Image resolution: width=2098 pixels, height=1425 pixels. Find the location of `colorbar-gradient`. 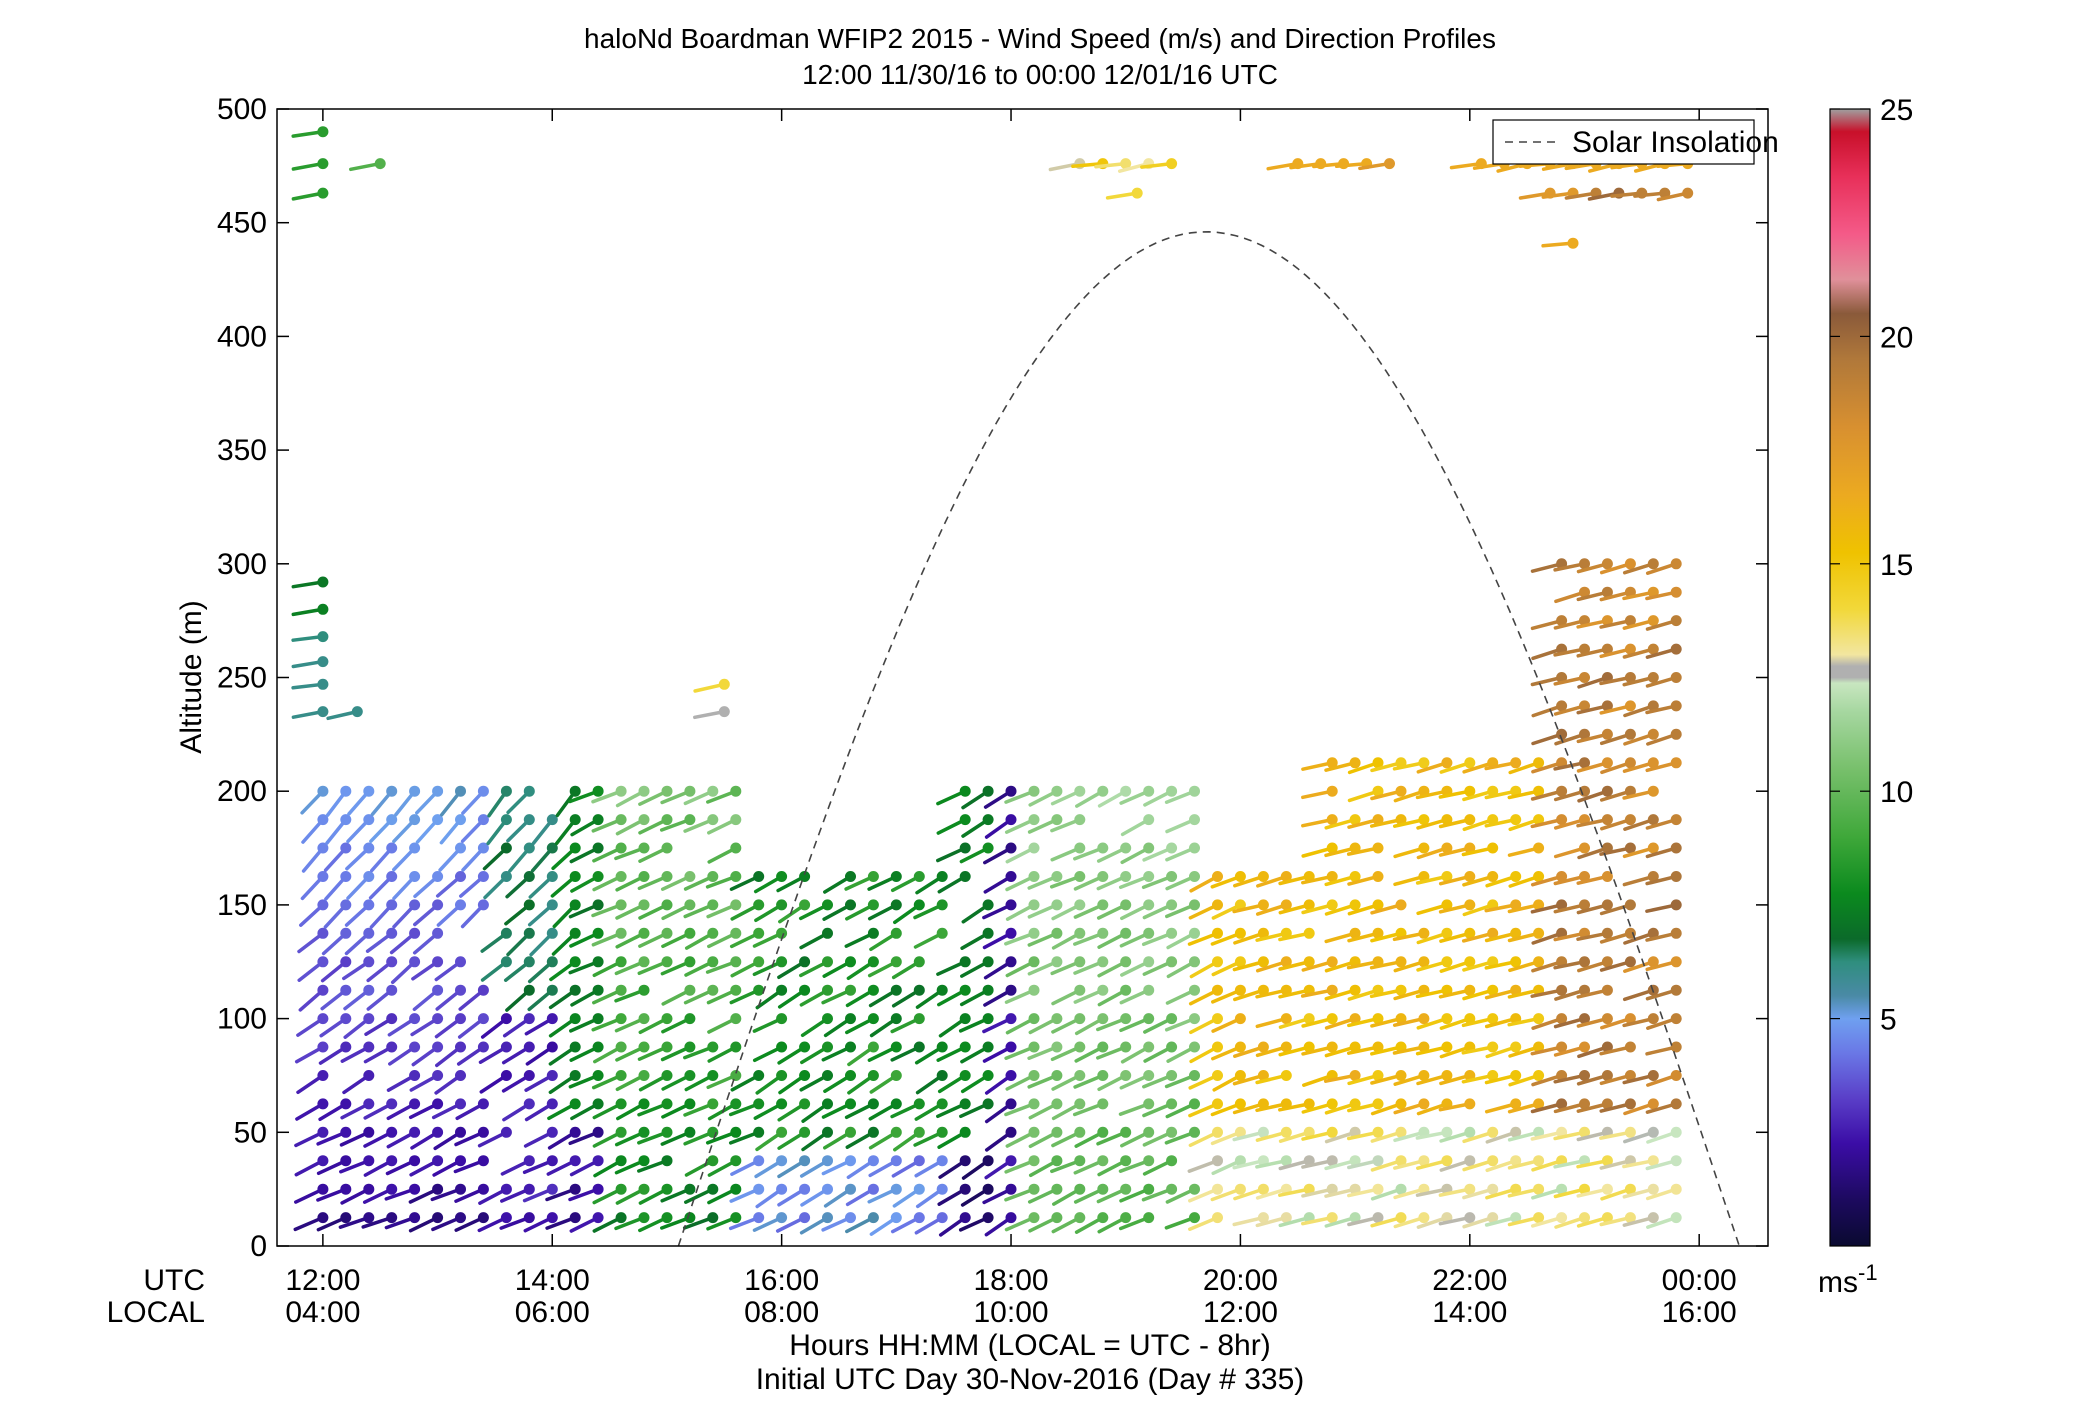

colorbar-gradient is located at coordinates (1850, 677).